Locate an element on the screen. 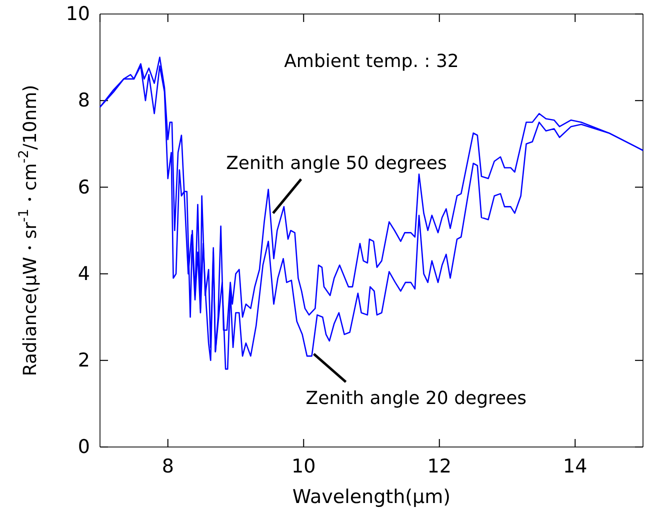  y-tick-label: 8 is located at coordinates (84, 101).